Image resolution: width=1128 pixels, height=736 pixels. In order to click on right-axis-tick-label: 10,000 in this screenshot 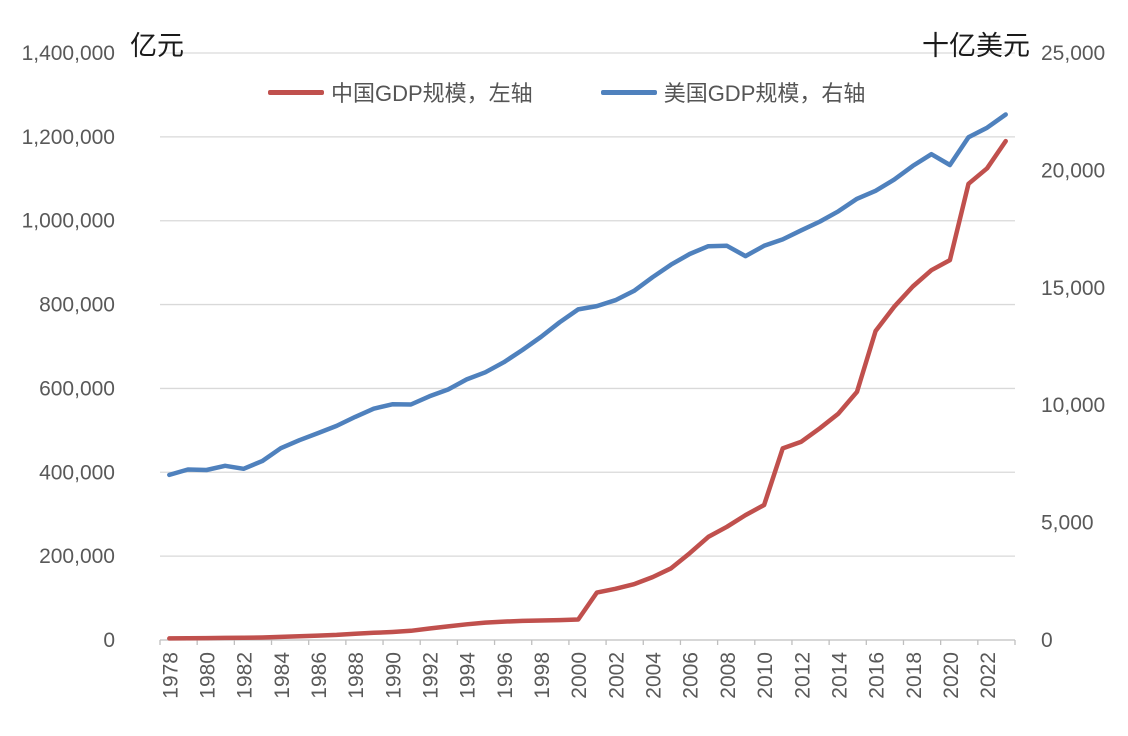, I will do `click(1073, 405)`.